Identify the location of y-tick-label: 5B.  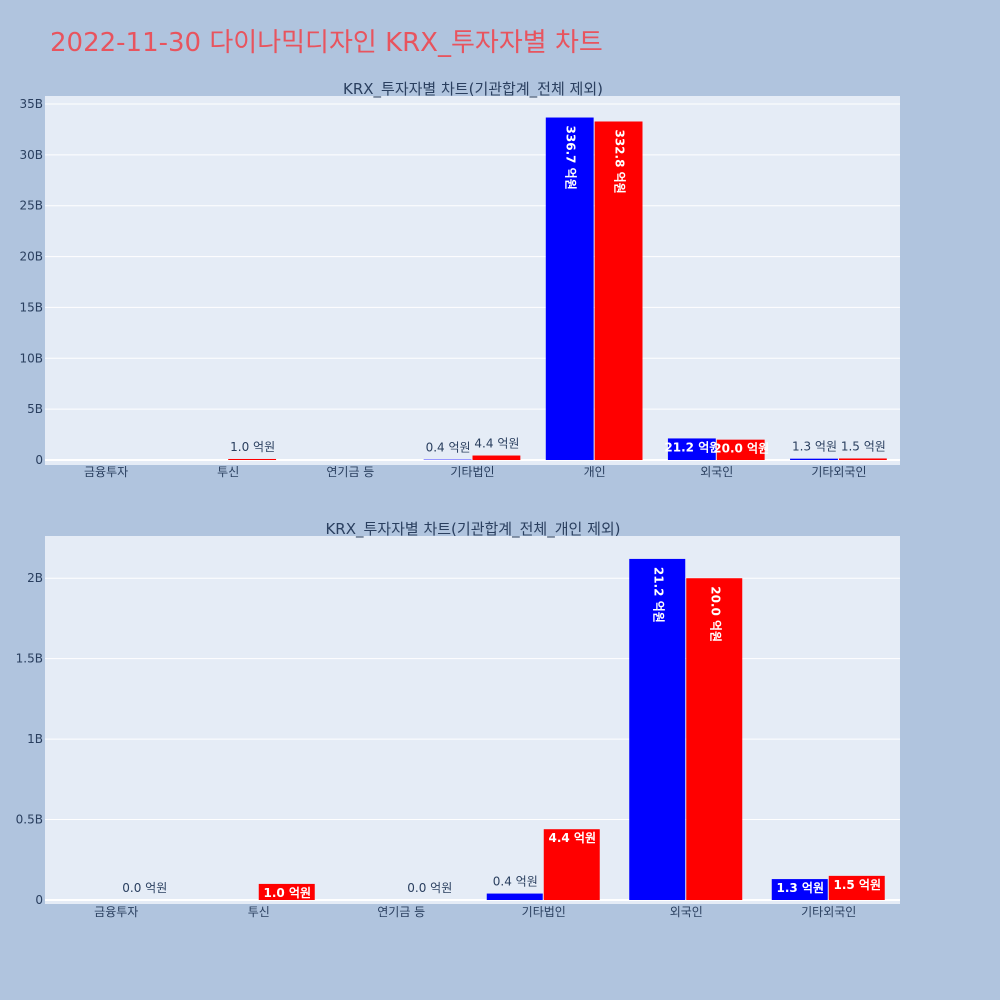
(35, 409).